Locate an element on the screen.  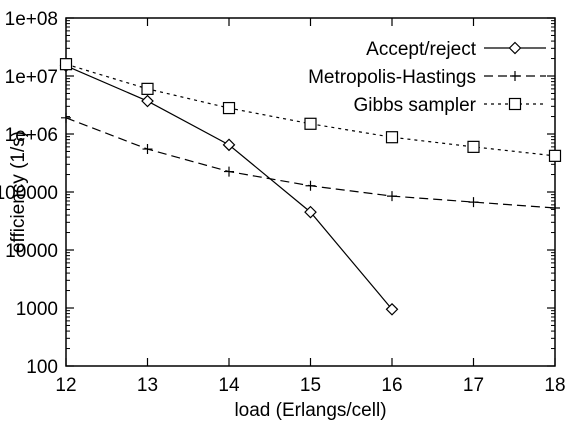
y-axis-title: efficiency (1/s) is located at coordinates (18, 192).